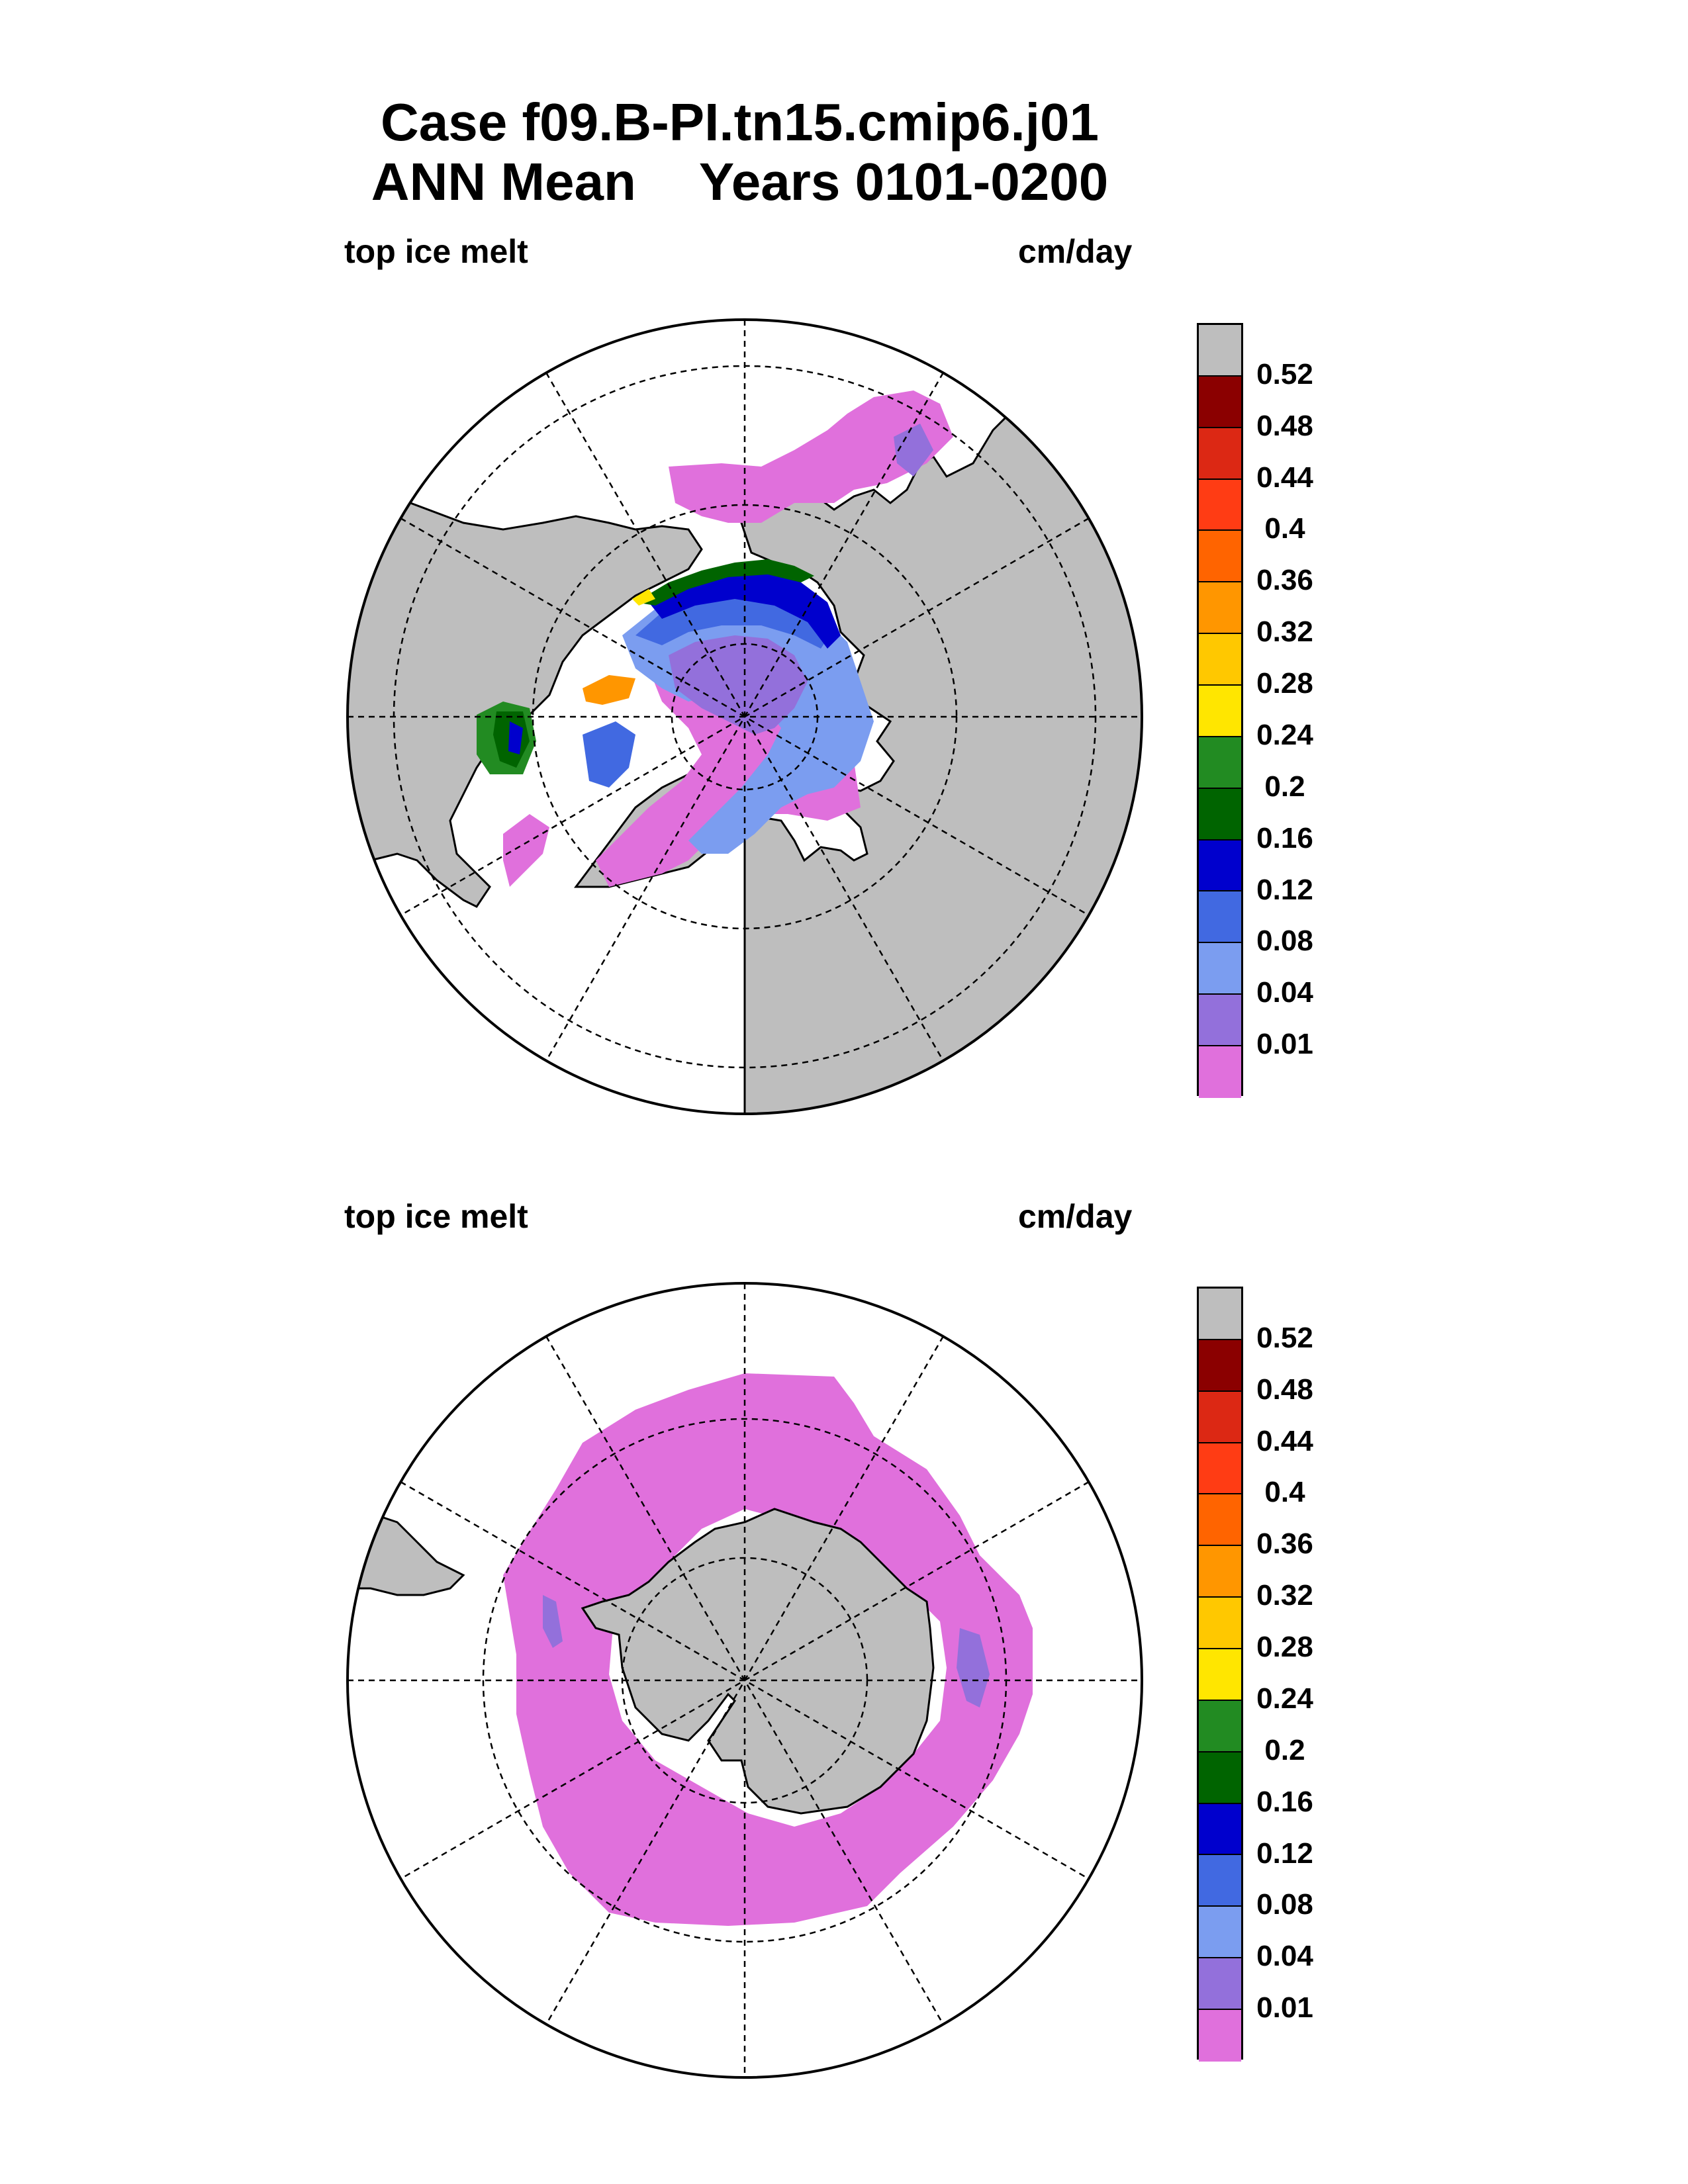  I want to click on colorbar-north-tick-label: 0.48, so click(1284, 425).